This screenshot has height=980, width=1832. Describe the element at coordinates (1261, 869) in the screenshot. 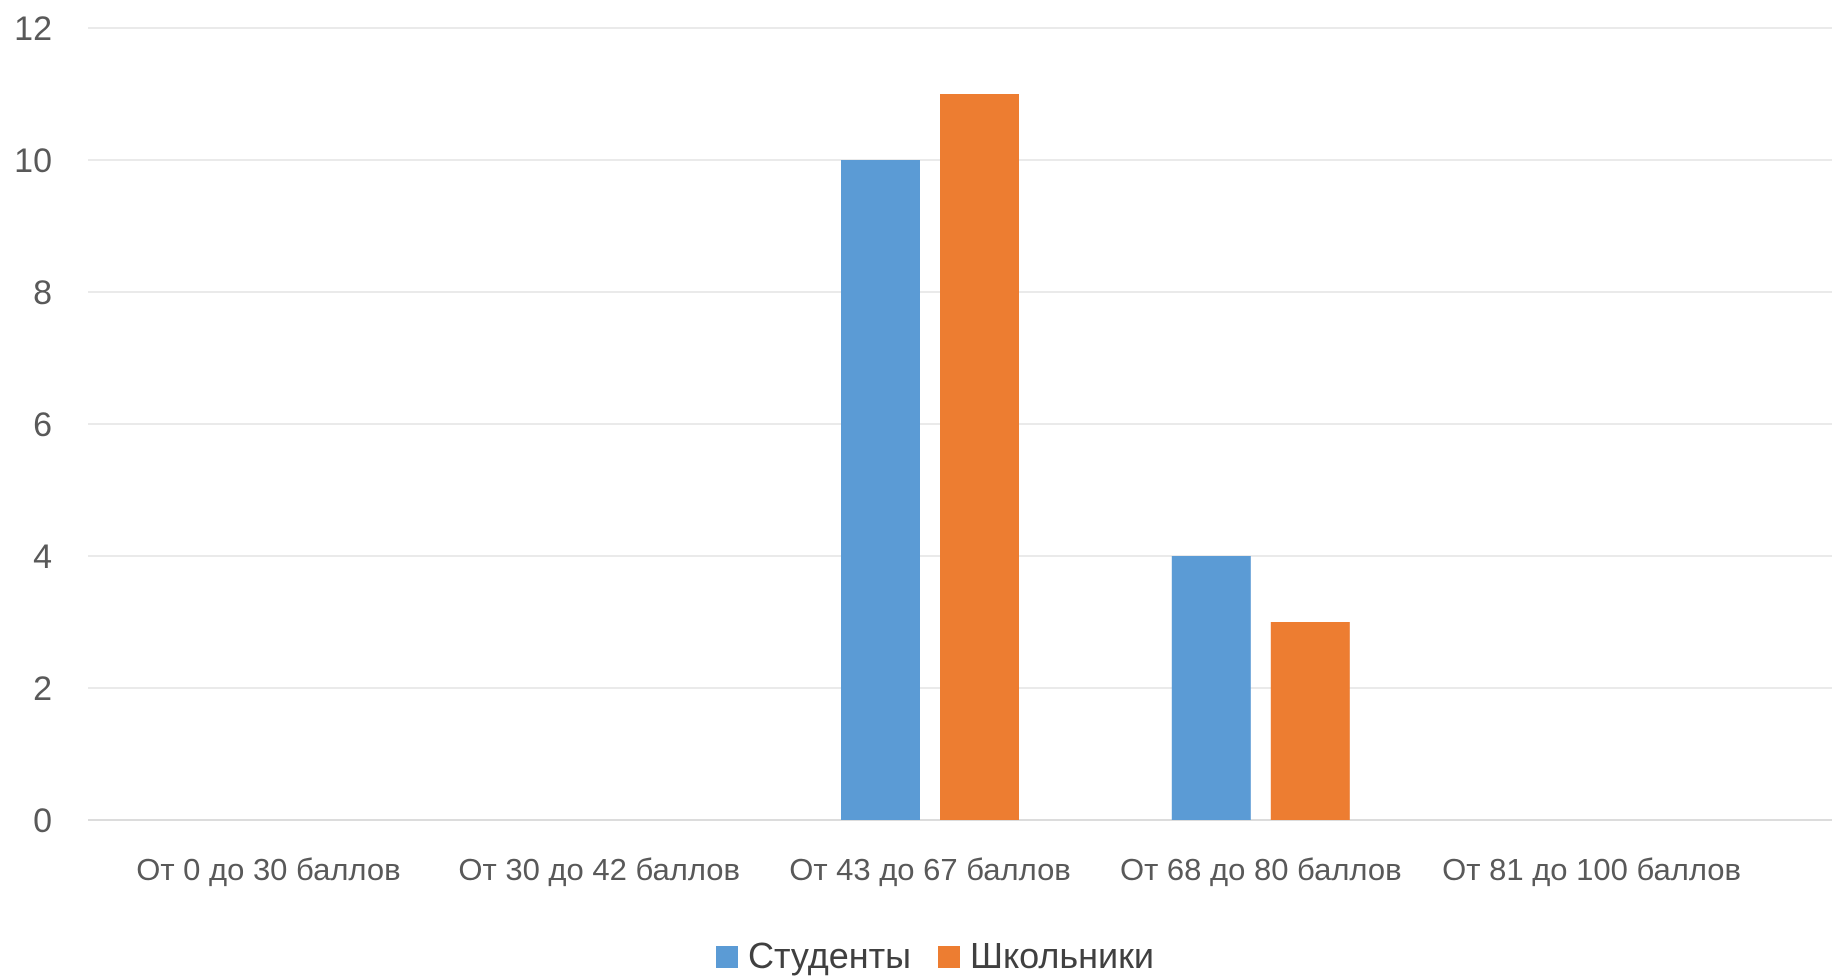

I see `x-category-label: От 68 до 80 баллов` at that location.